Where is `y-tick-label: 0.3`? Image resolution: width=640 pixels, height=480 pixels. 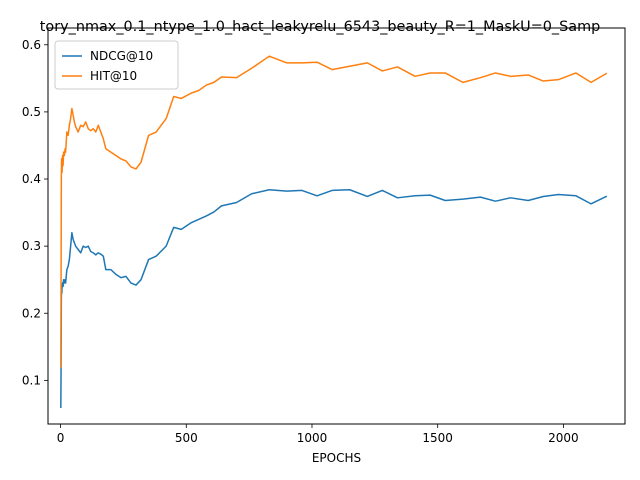 y-tick-label: 0.3 is located at coordinates (31, 246).